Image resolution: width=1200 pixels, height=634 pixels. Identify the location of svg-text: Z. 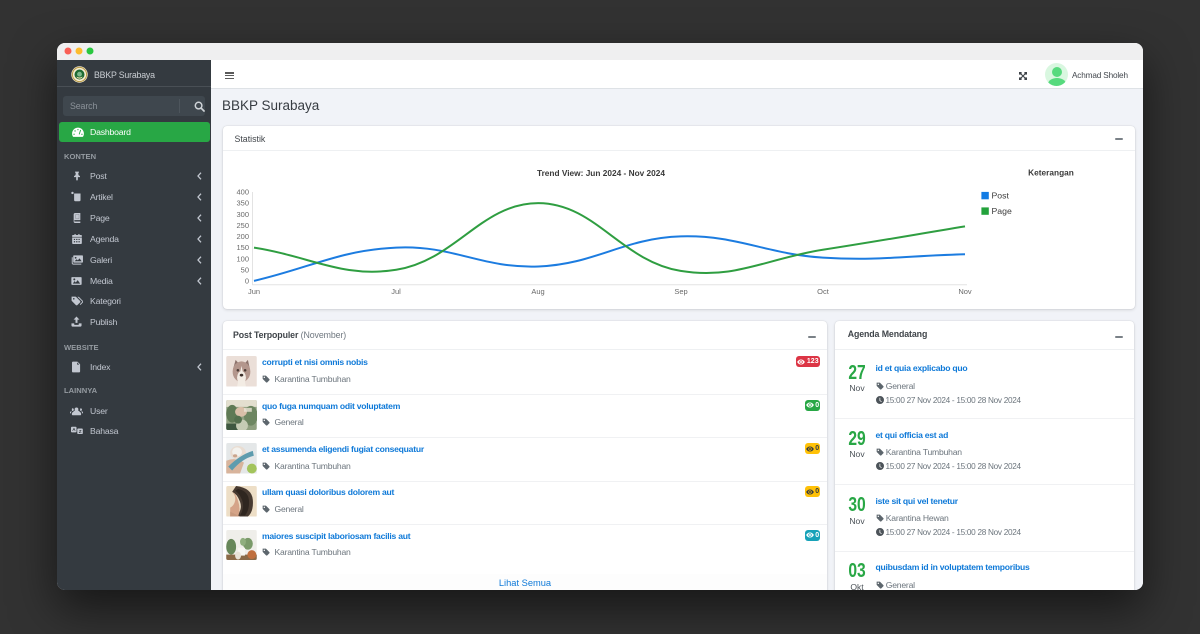
(79, 431).